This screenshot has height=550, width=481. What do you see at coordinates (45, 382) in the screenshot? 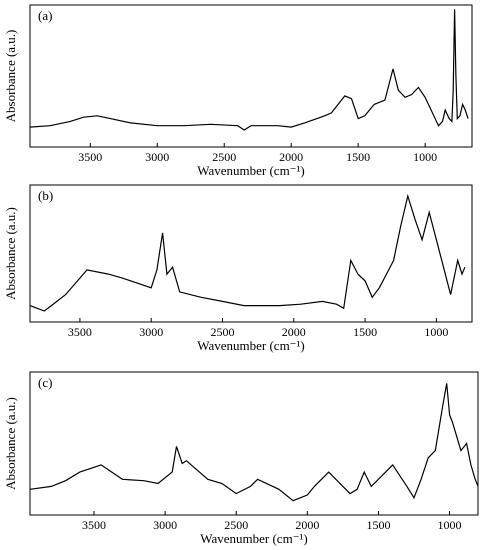
I see `panel-label: (c)` at bounding box center [45, 382].